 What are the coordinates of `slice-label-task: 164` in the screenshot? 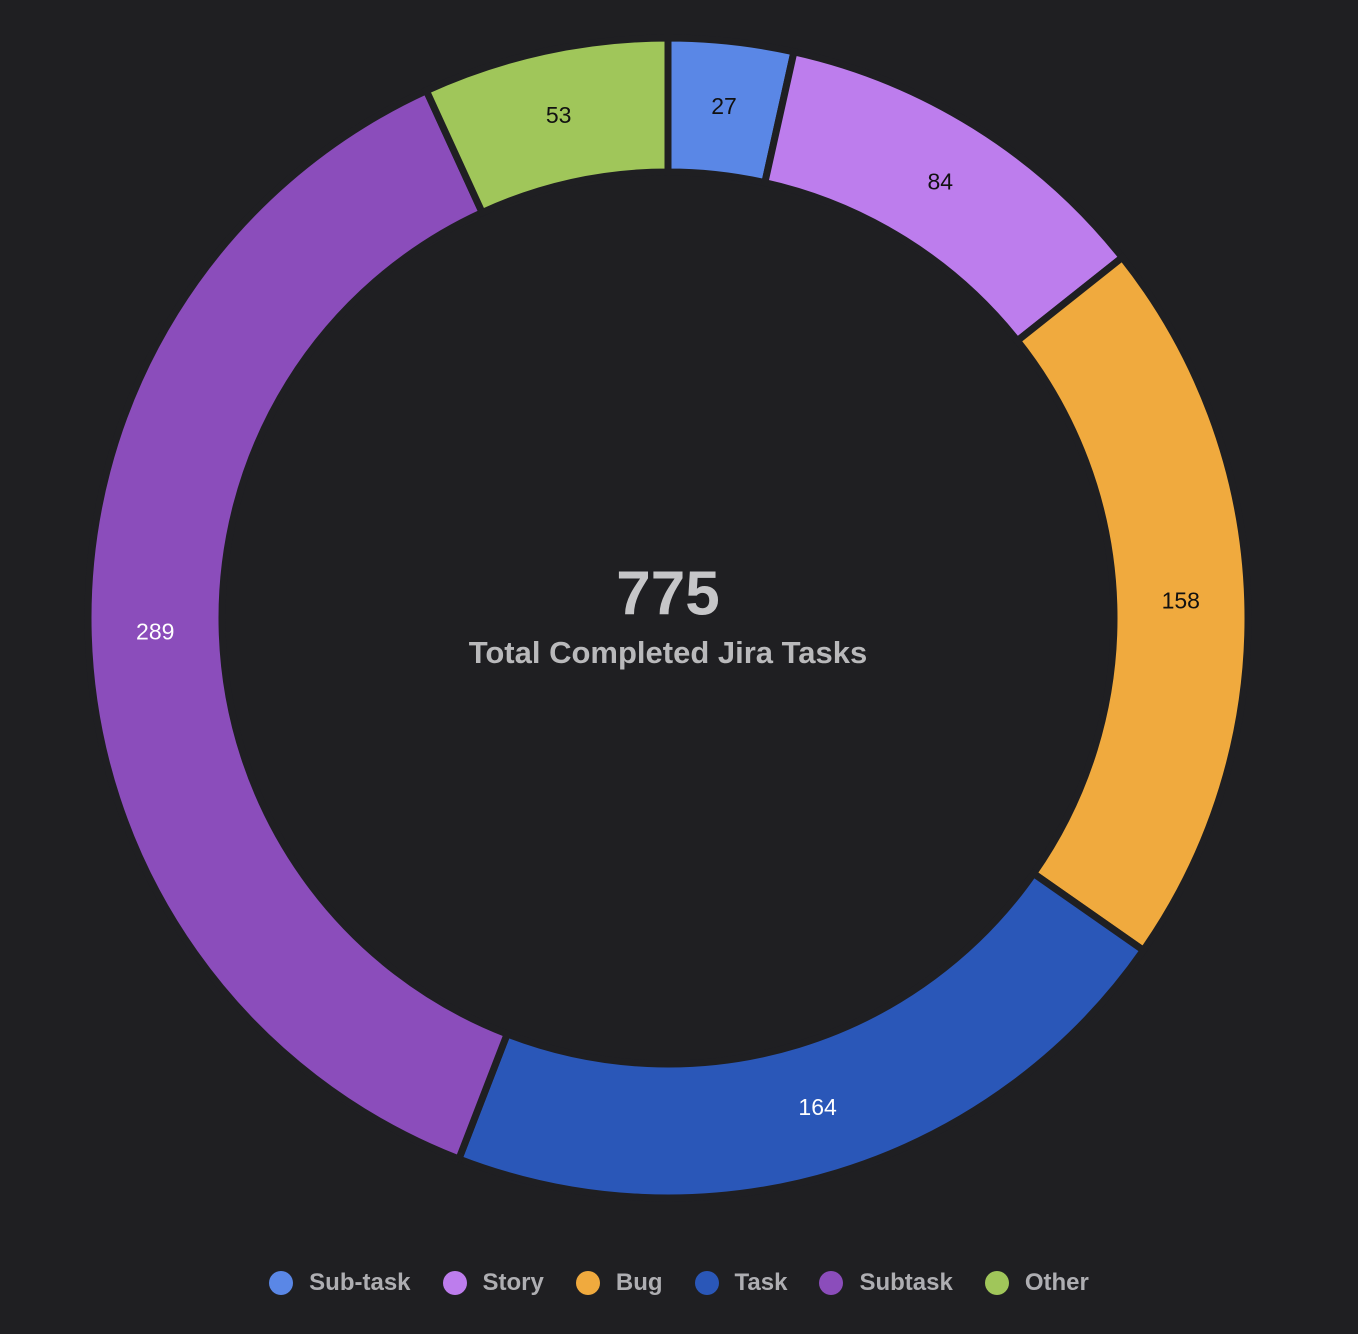 It's located at (817, 1107).